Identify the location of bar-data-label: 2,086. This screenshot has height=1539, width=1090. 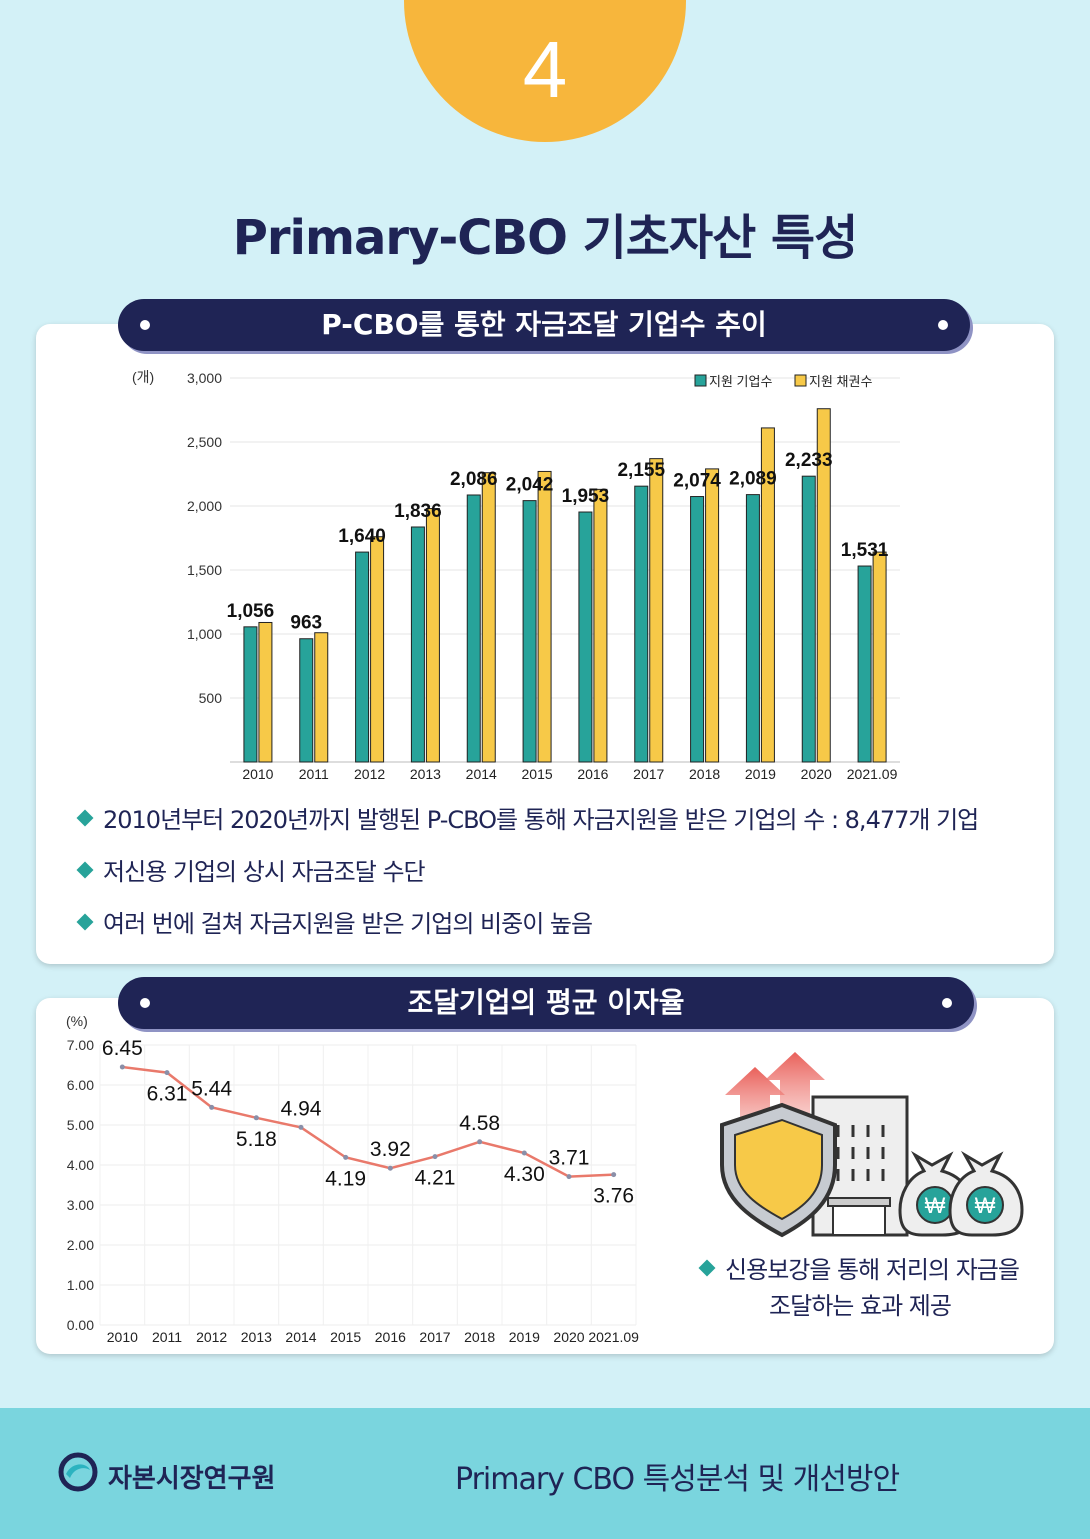
(474, 479).